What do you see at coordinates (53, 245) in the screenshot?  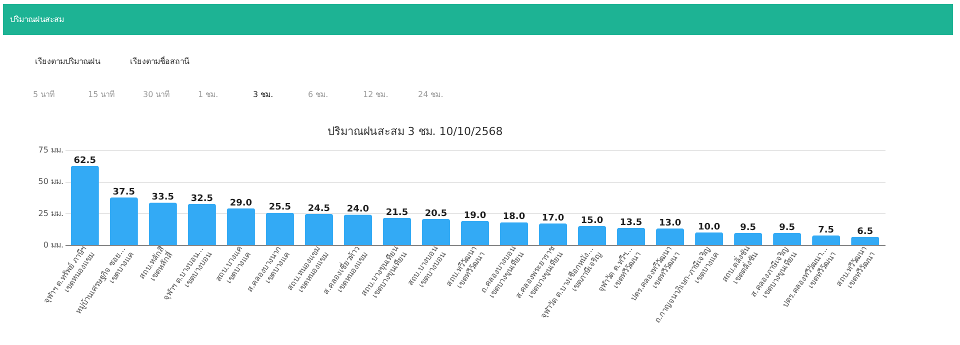 I see `y-tick-label: 0 มม.` at bounding box center [53, 245].